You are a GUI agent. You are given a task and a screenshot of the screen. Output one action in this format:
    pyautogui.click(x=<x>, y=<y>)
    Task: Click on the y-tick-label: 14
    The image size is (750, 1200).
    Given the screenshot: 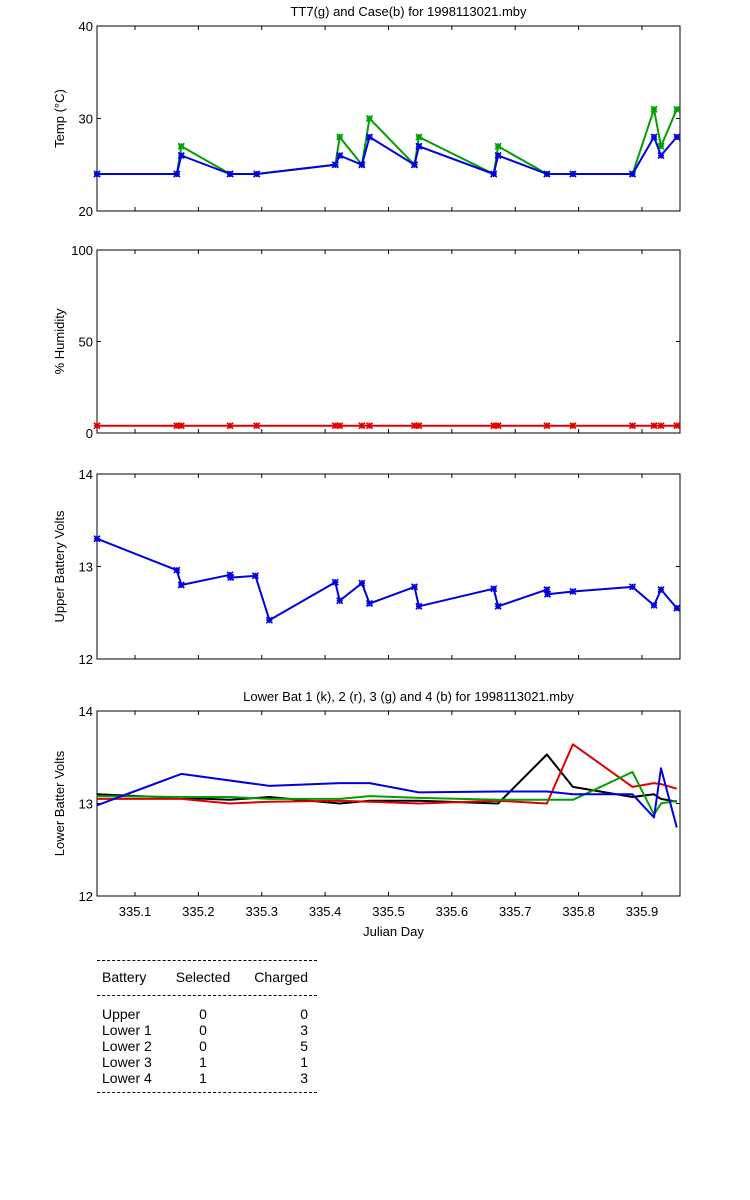 What is the action you would take?
    pyautogui.click(x=86, y=474)
    